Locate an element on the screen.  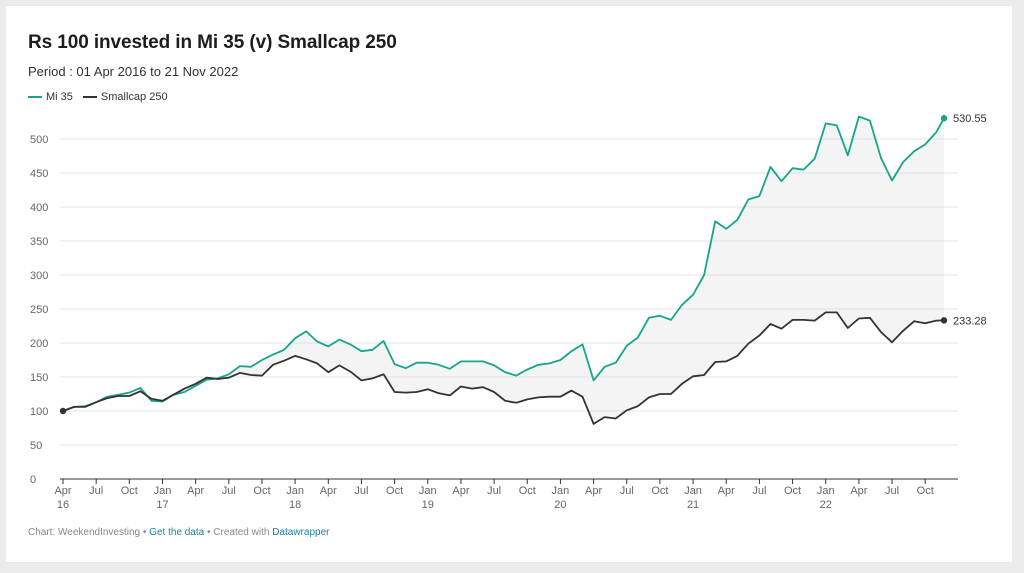
y-tick-label: 100 is located at coordinates (39, 412).